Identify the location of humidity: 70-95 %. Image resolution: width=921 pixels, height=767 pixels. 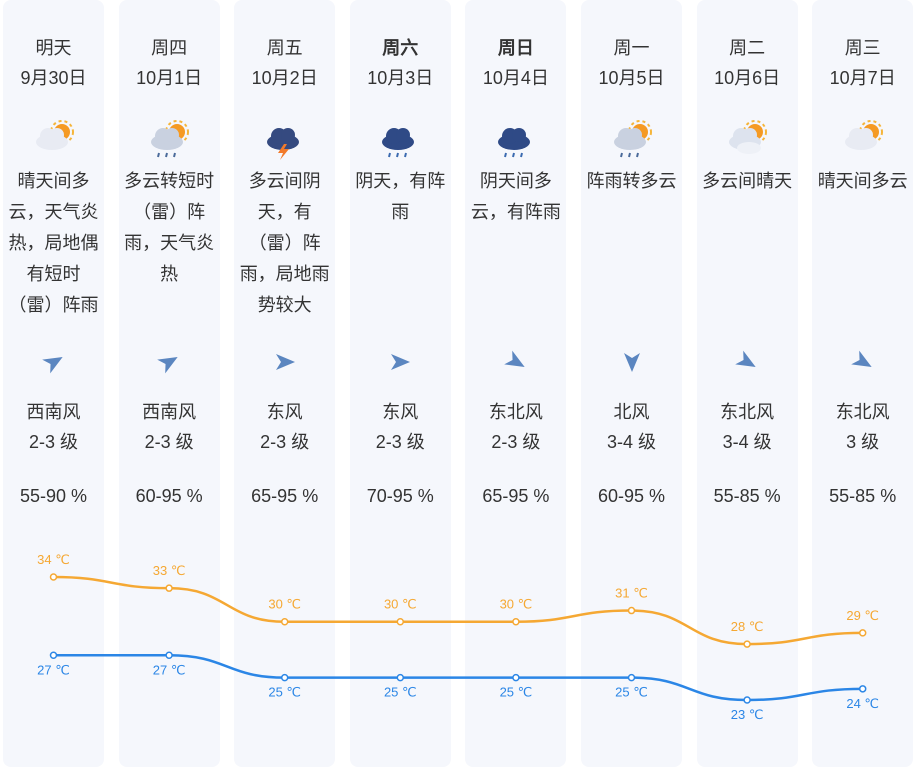
(400, 496).